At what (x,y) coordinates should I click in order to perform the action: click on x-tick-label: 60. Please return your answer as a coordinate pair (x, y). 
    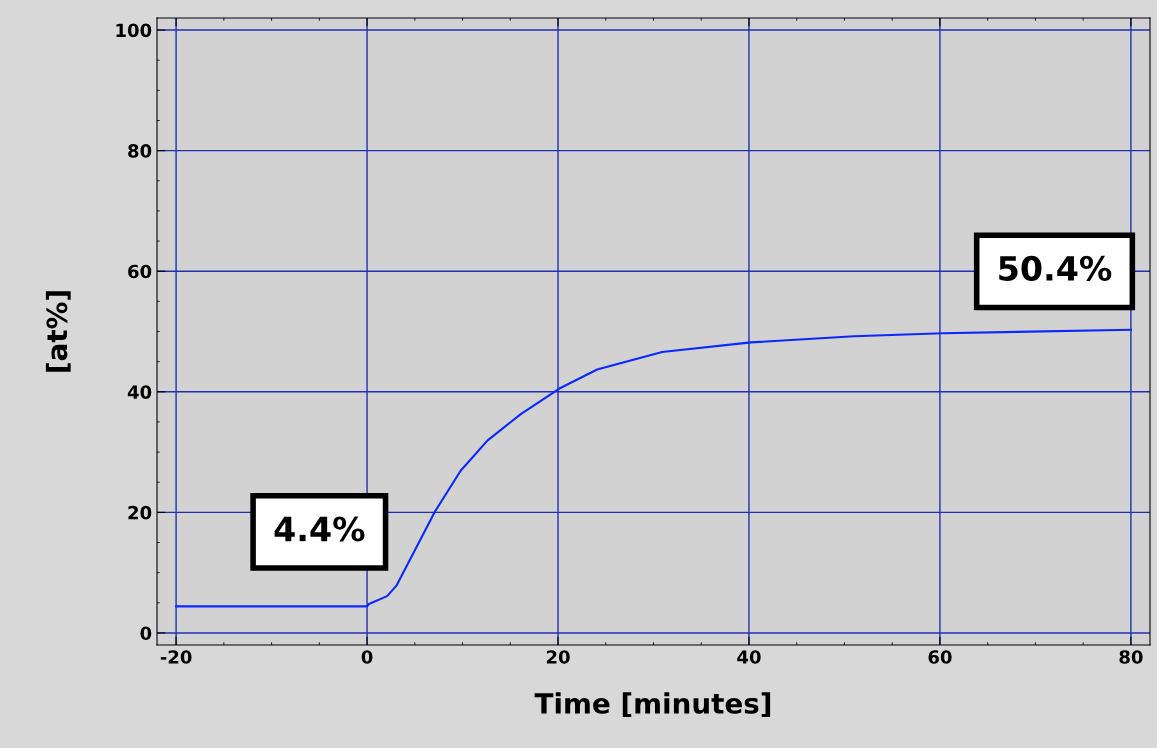
    Looking at the image, I should click on (940, 657).